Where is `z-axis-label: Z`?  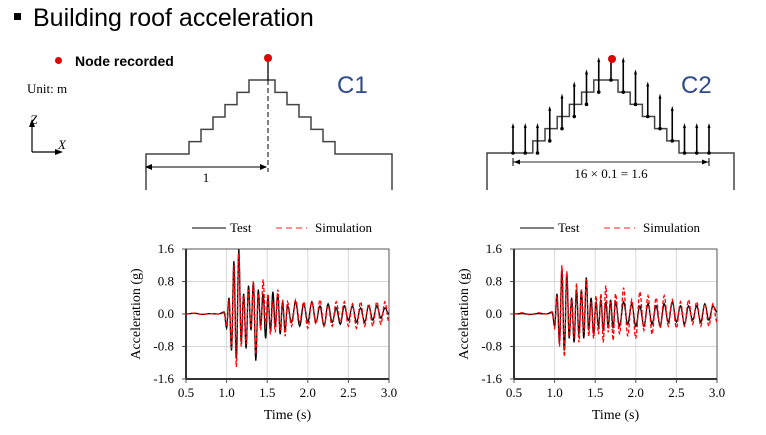 z-axis-label: Z is located at coordinates (34, 119).